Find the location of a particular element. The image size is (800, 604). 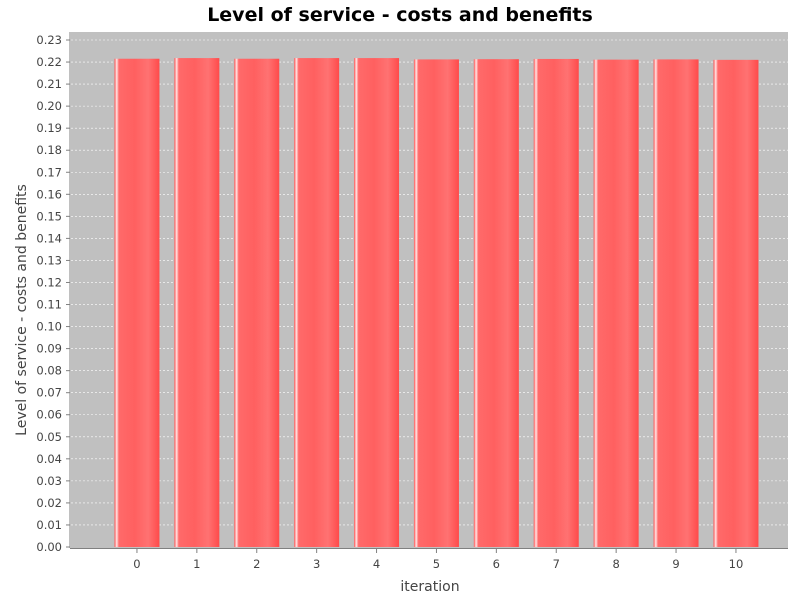

x-tick-label: 2 is located at coordinates (256, 564).